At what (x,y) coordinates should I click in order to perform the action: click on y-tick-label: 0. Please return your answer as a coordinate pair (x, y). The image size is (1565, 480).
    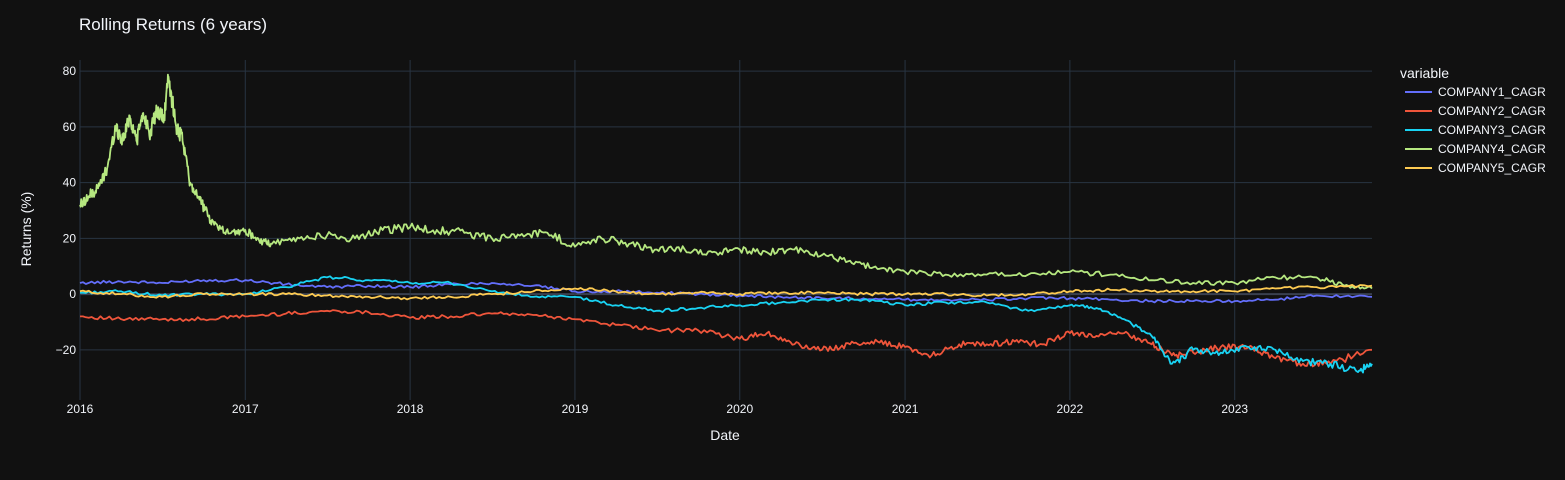
    Looking at the image, I should click on (72, 294).